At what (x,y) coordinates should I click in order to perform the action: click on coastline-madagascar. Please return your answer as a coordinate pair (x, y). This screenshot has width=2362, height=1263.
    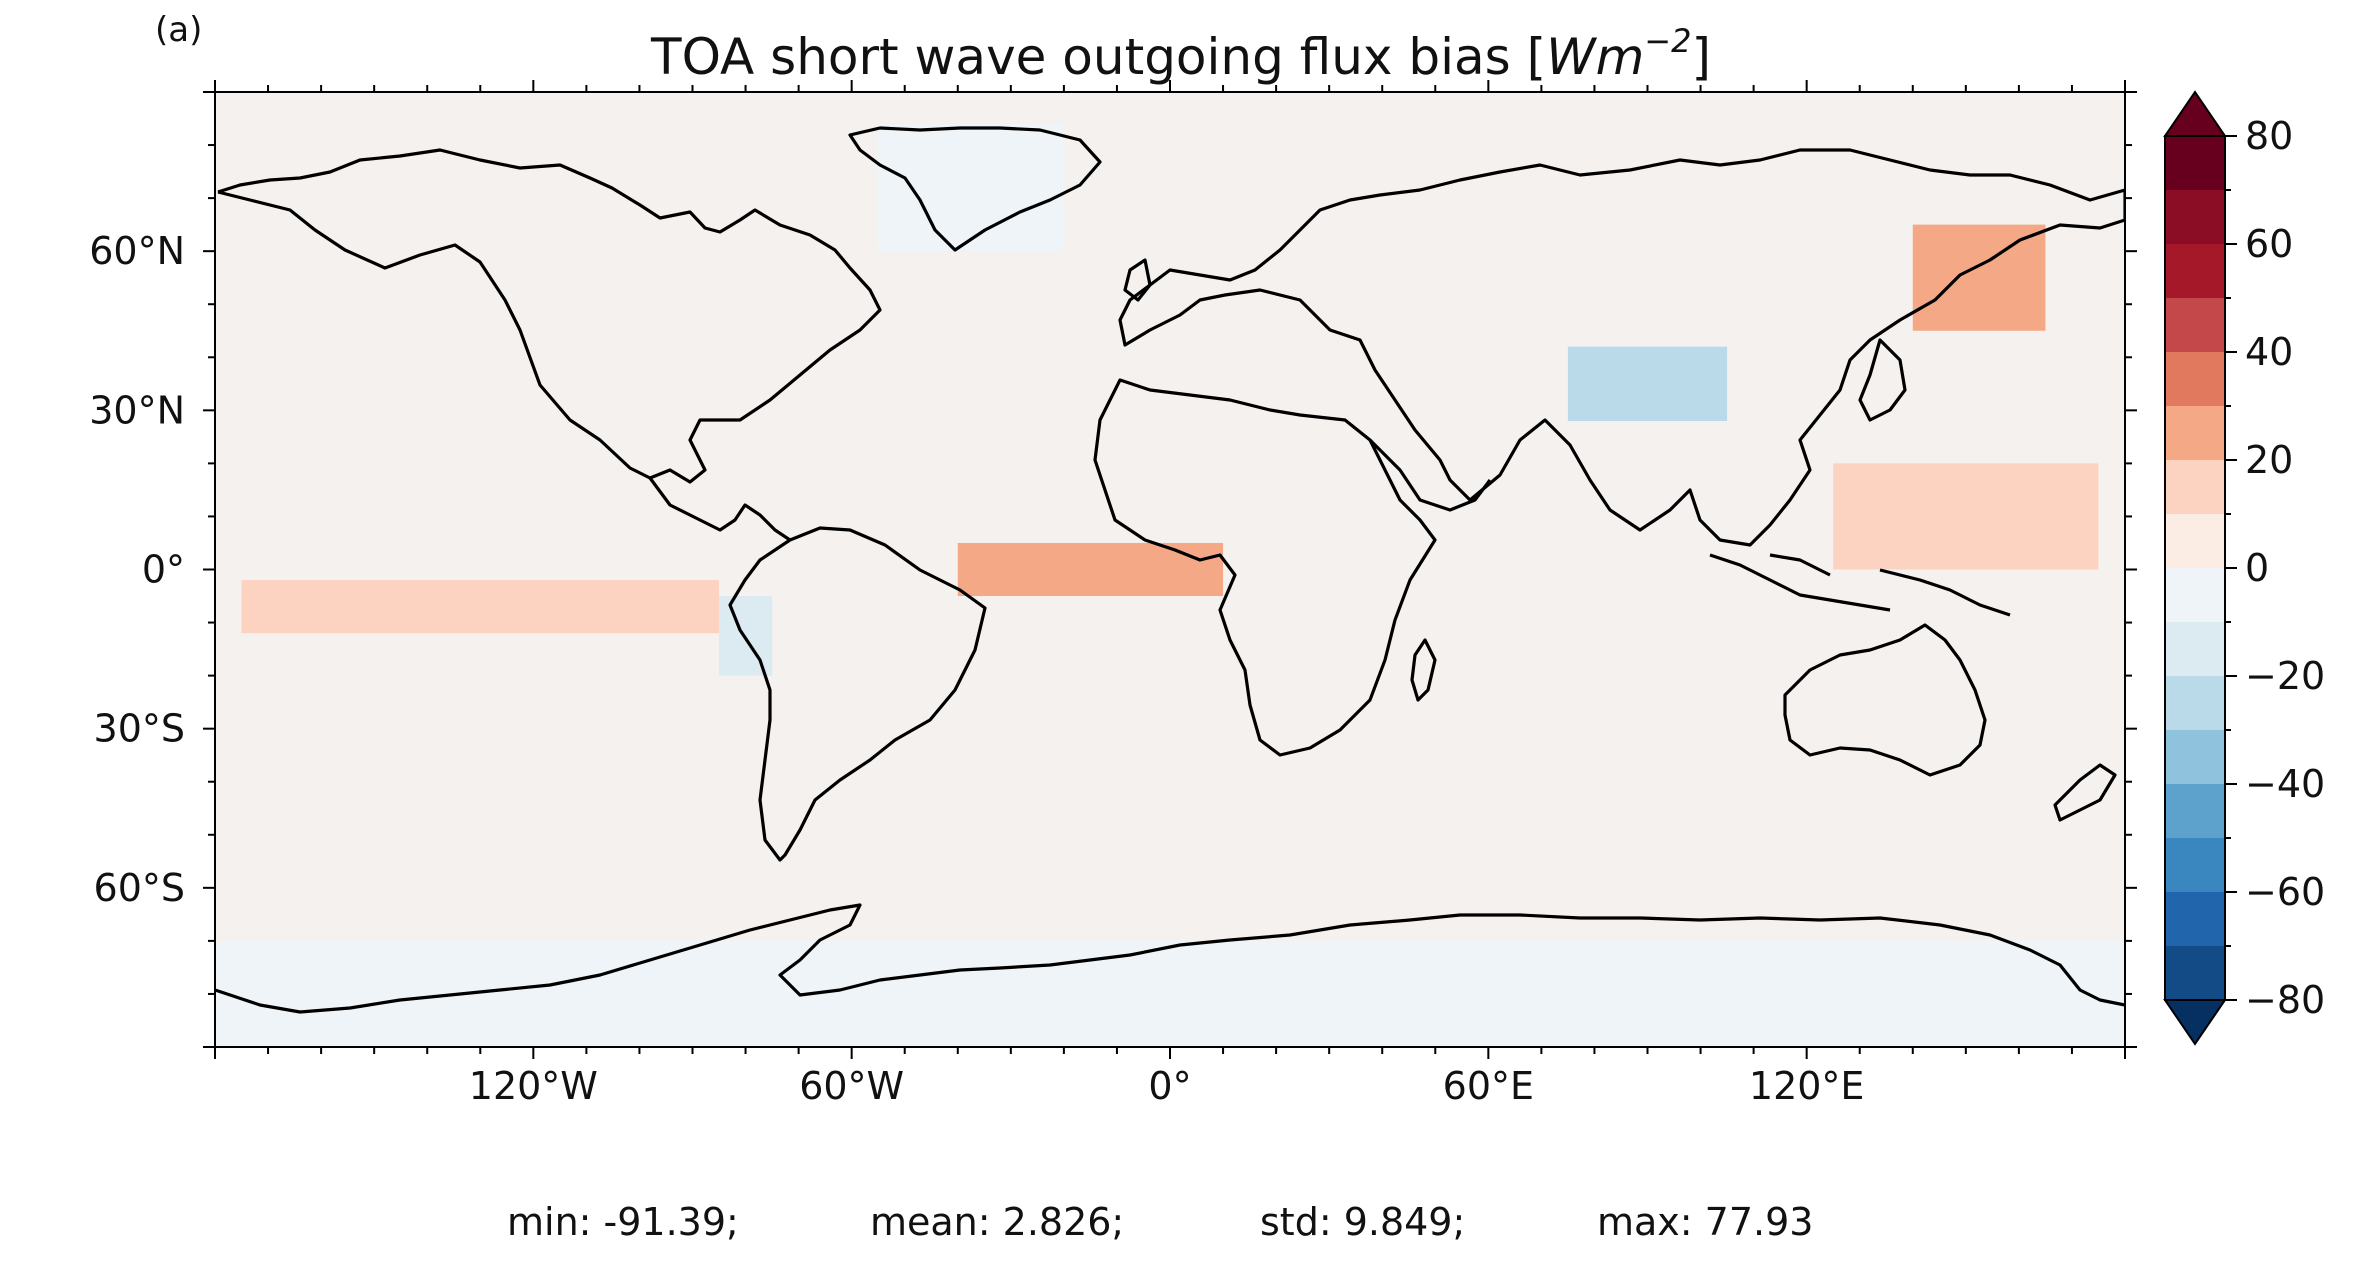
    Looking at the image, I should click on (1423, 670).